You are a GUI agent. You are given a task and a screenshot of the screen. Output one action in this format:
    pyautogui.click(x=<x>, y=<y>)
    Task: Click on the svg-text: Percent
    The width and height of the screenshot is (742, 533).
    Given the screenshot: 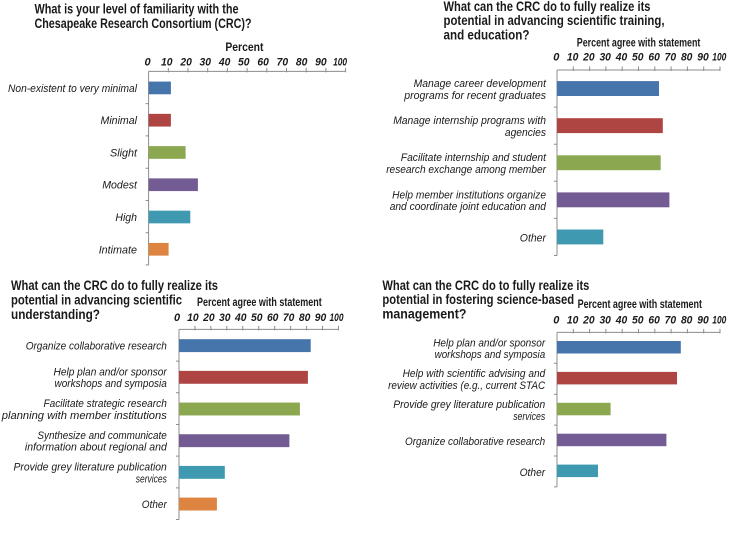 What is the action you would take?
    pyautogui.click(x=244, y=48)
    